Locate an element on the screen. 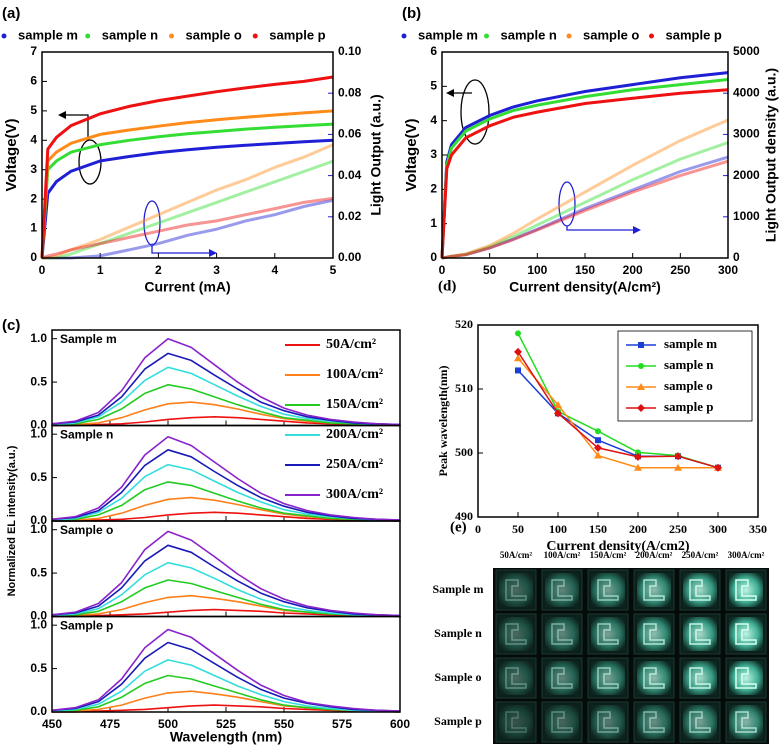 The width and height of the screenshot is (780, 748). x-tick-label: 0 is located at coordinates (442, 270).